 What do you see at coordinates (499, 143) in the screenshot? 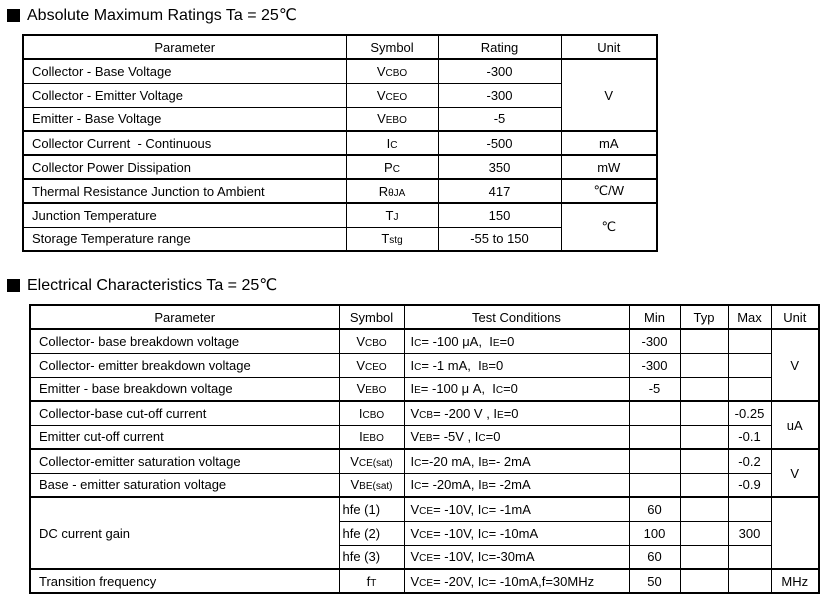
I see `rating-cell: -500` at bounding box center [499, 143].